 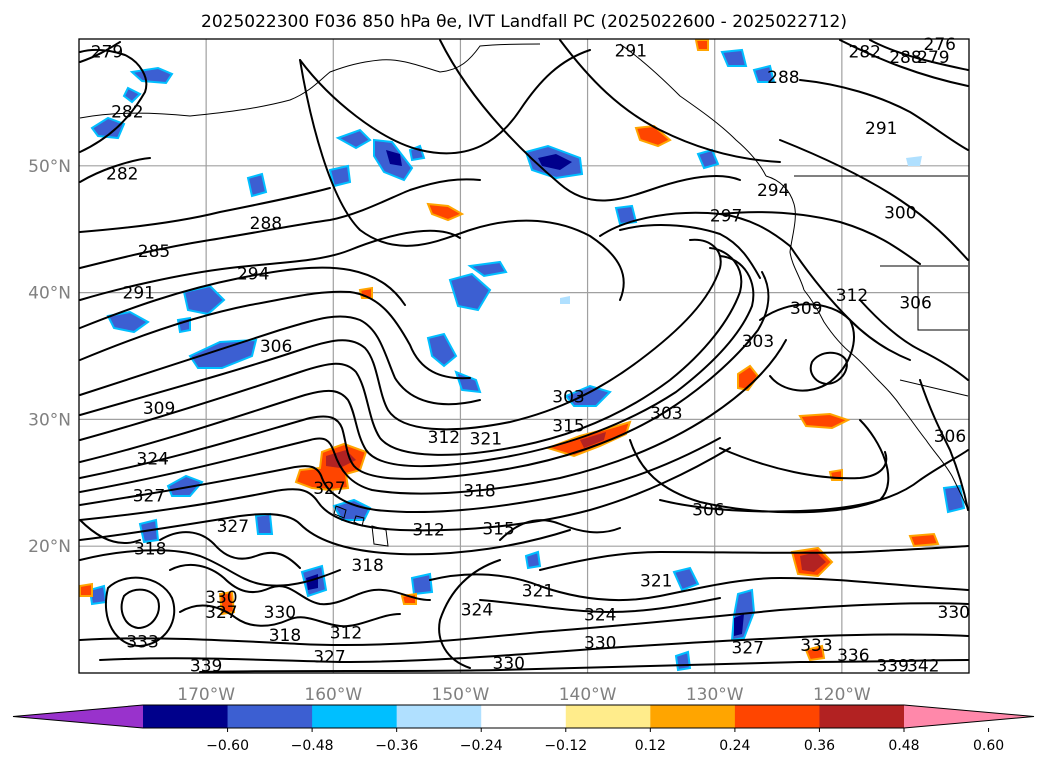 What do you see at coordinates (853, 656) in the screenshot?
I see `contour-label: 336` at bounding box center [853, 656].